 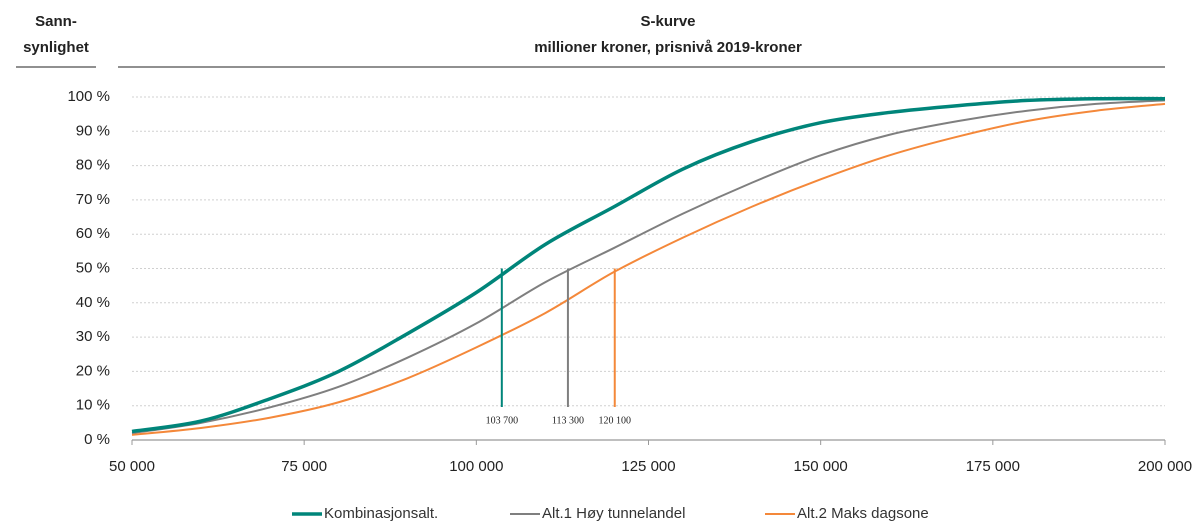 What do you see at coordinates (93, 267) in the screenshot?
I see `y-tick-label: 50 %` at bounding box center [93, 267].